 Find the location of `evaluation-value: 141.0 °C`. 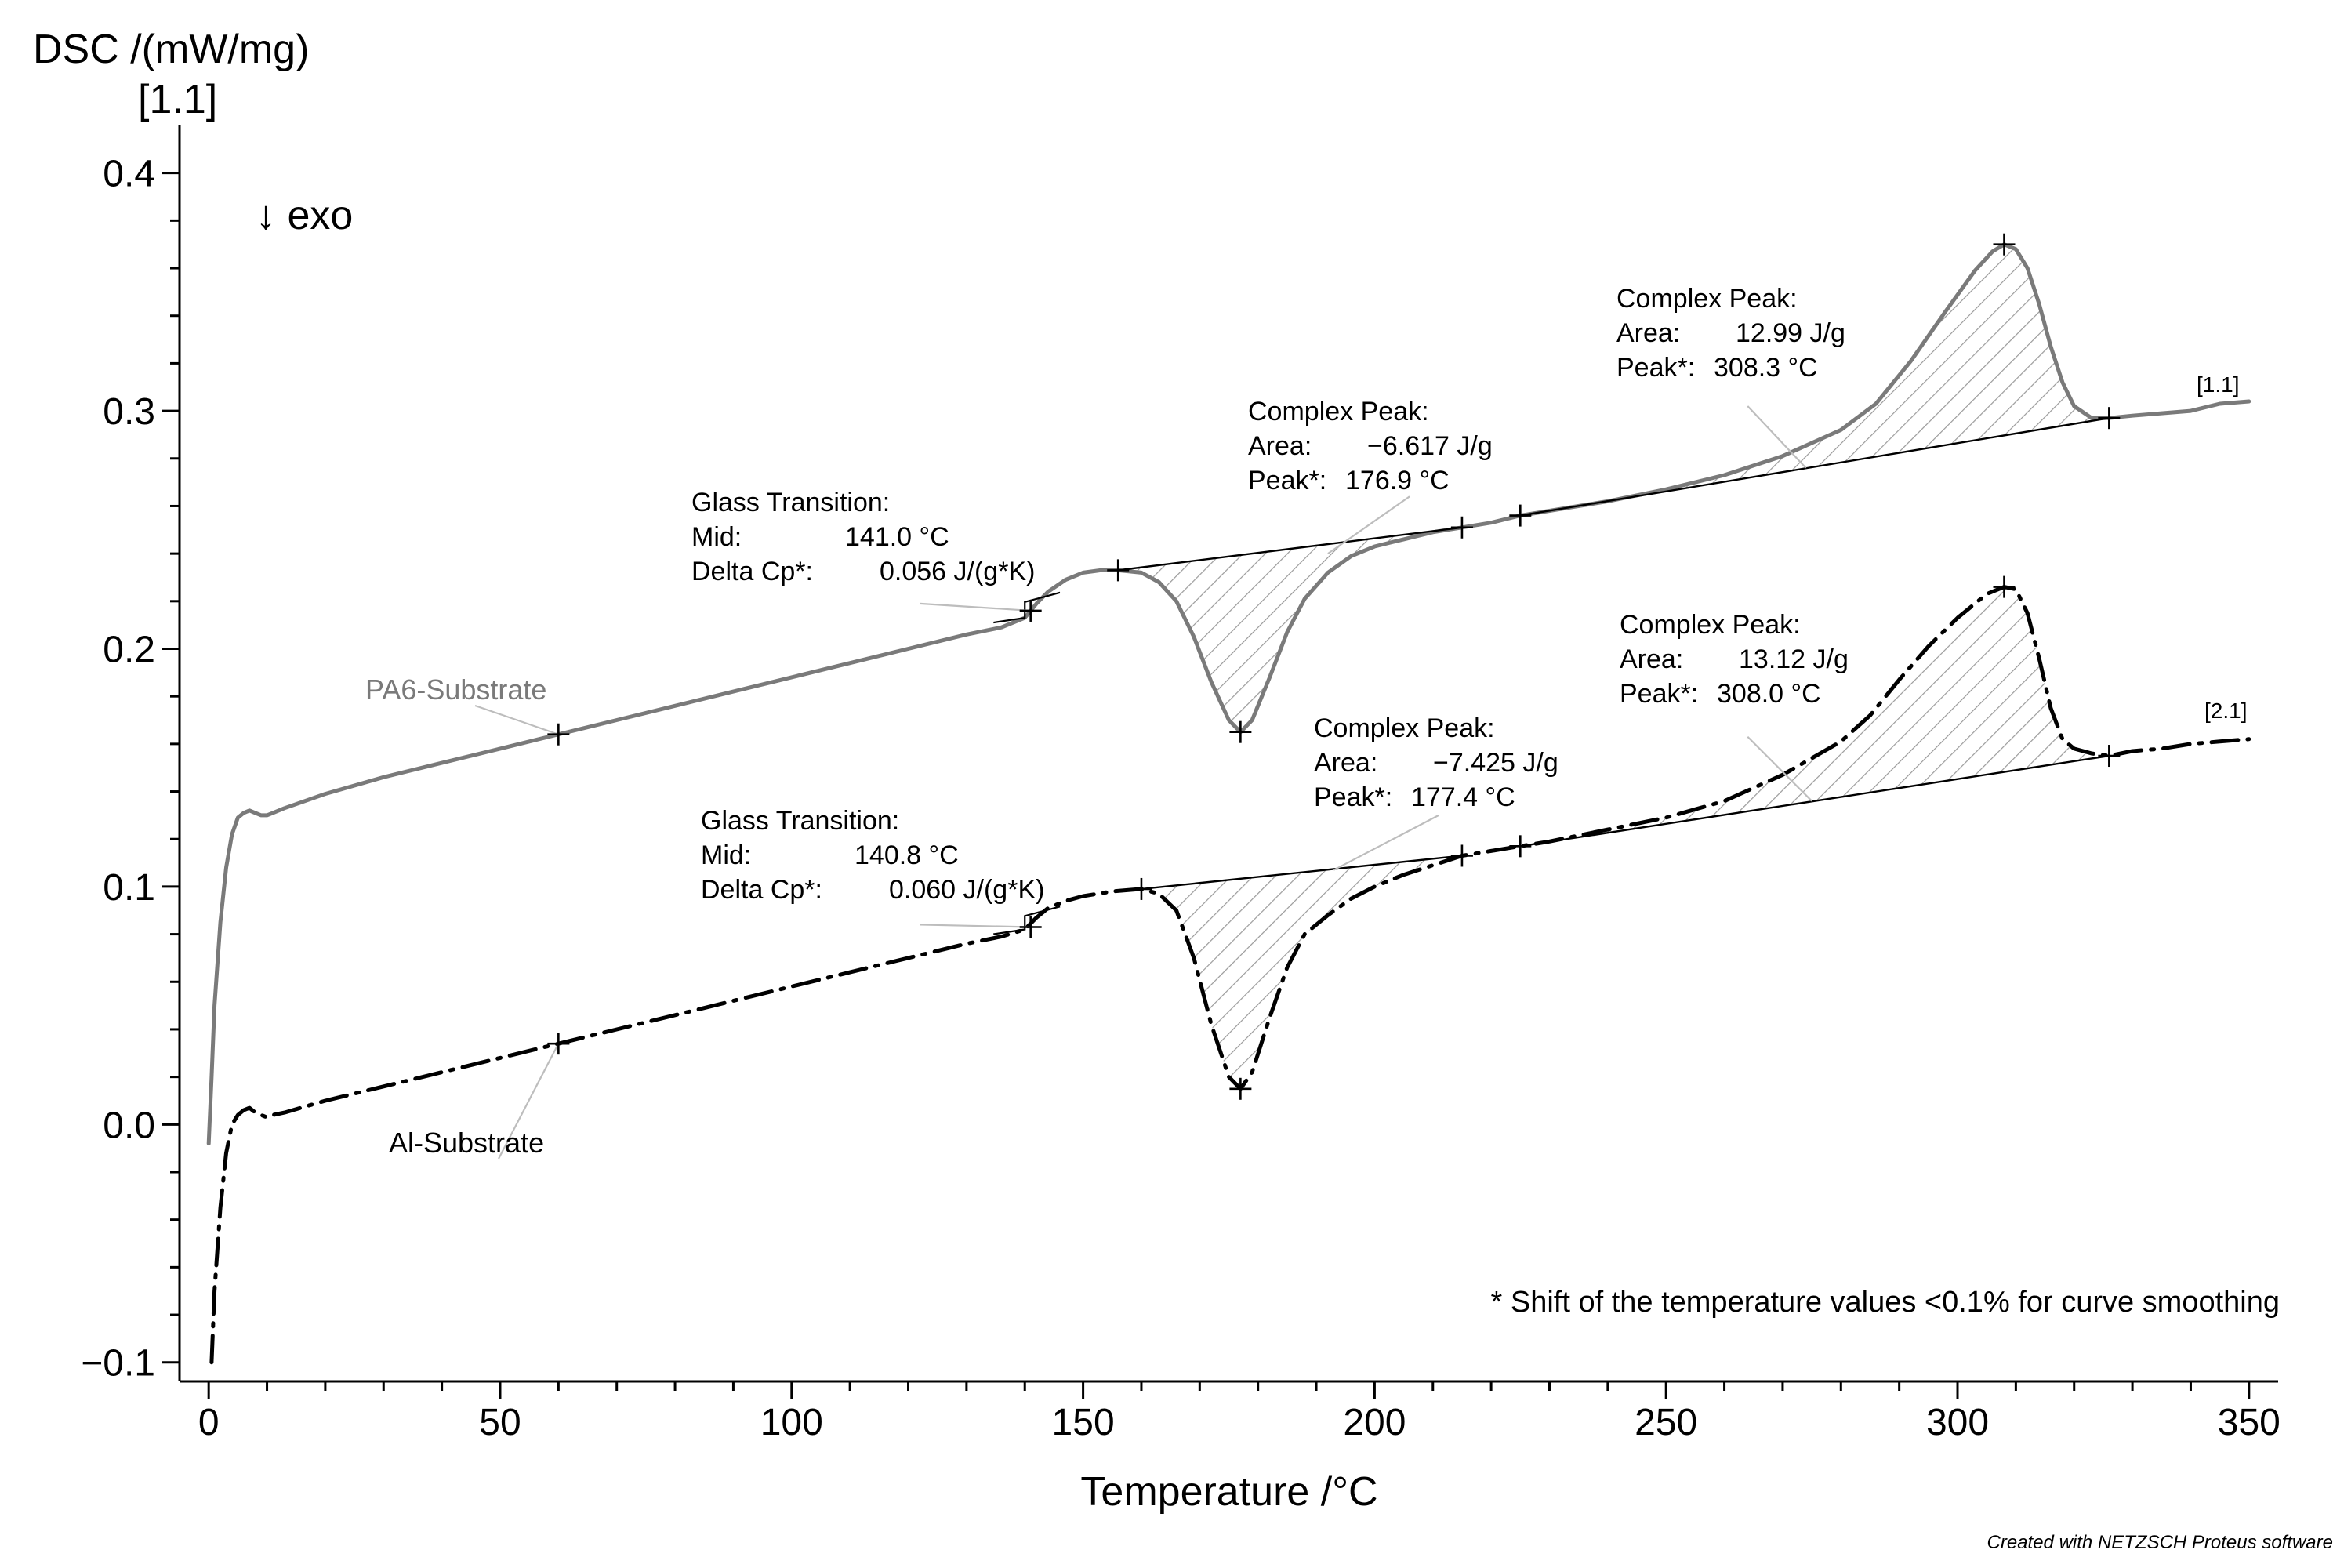

evaluation-value: 141.0 °C is located at coordinates (897, 537).